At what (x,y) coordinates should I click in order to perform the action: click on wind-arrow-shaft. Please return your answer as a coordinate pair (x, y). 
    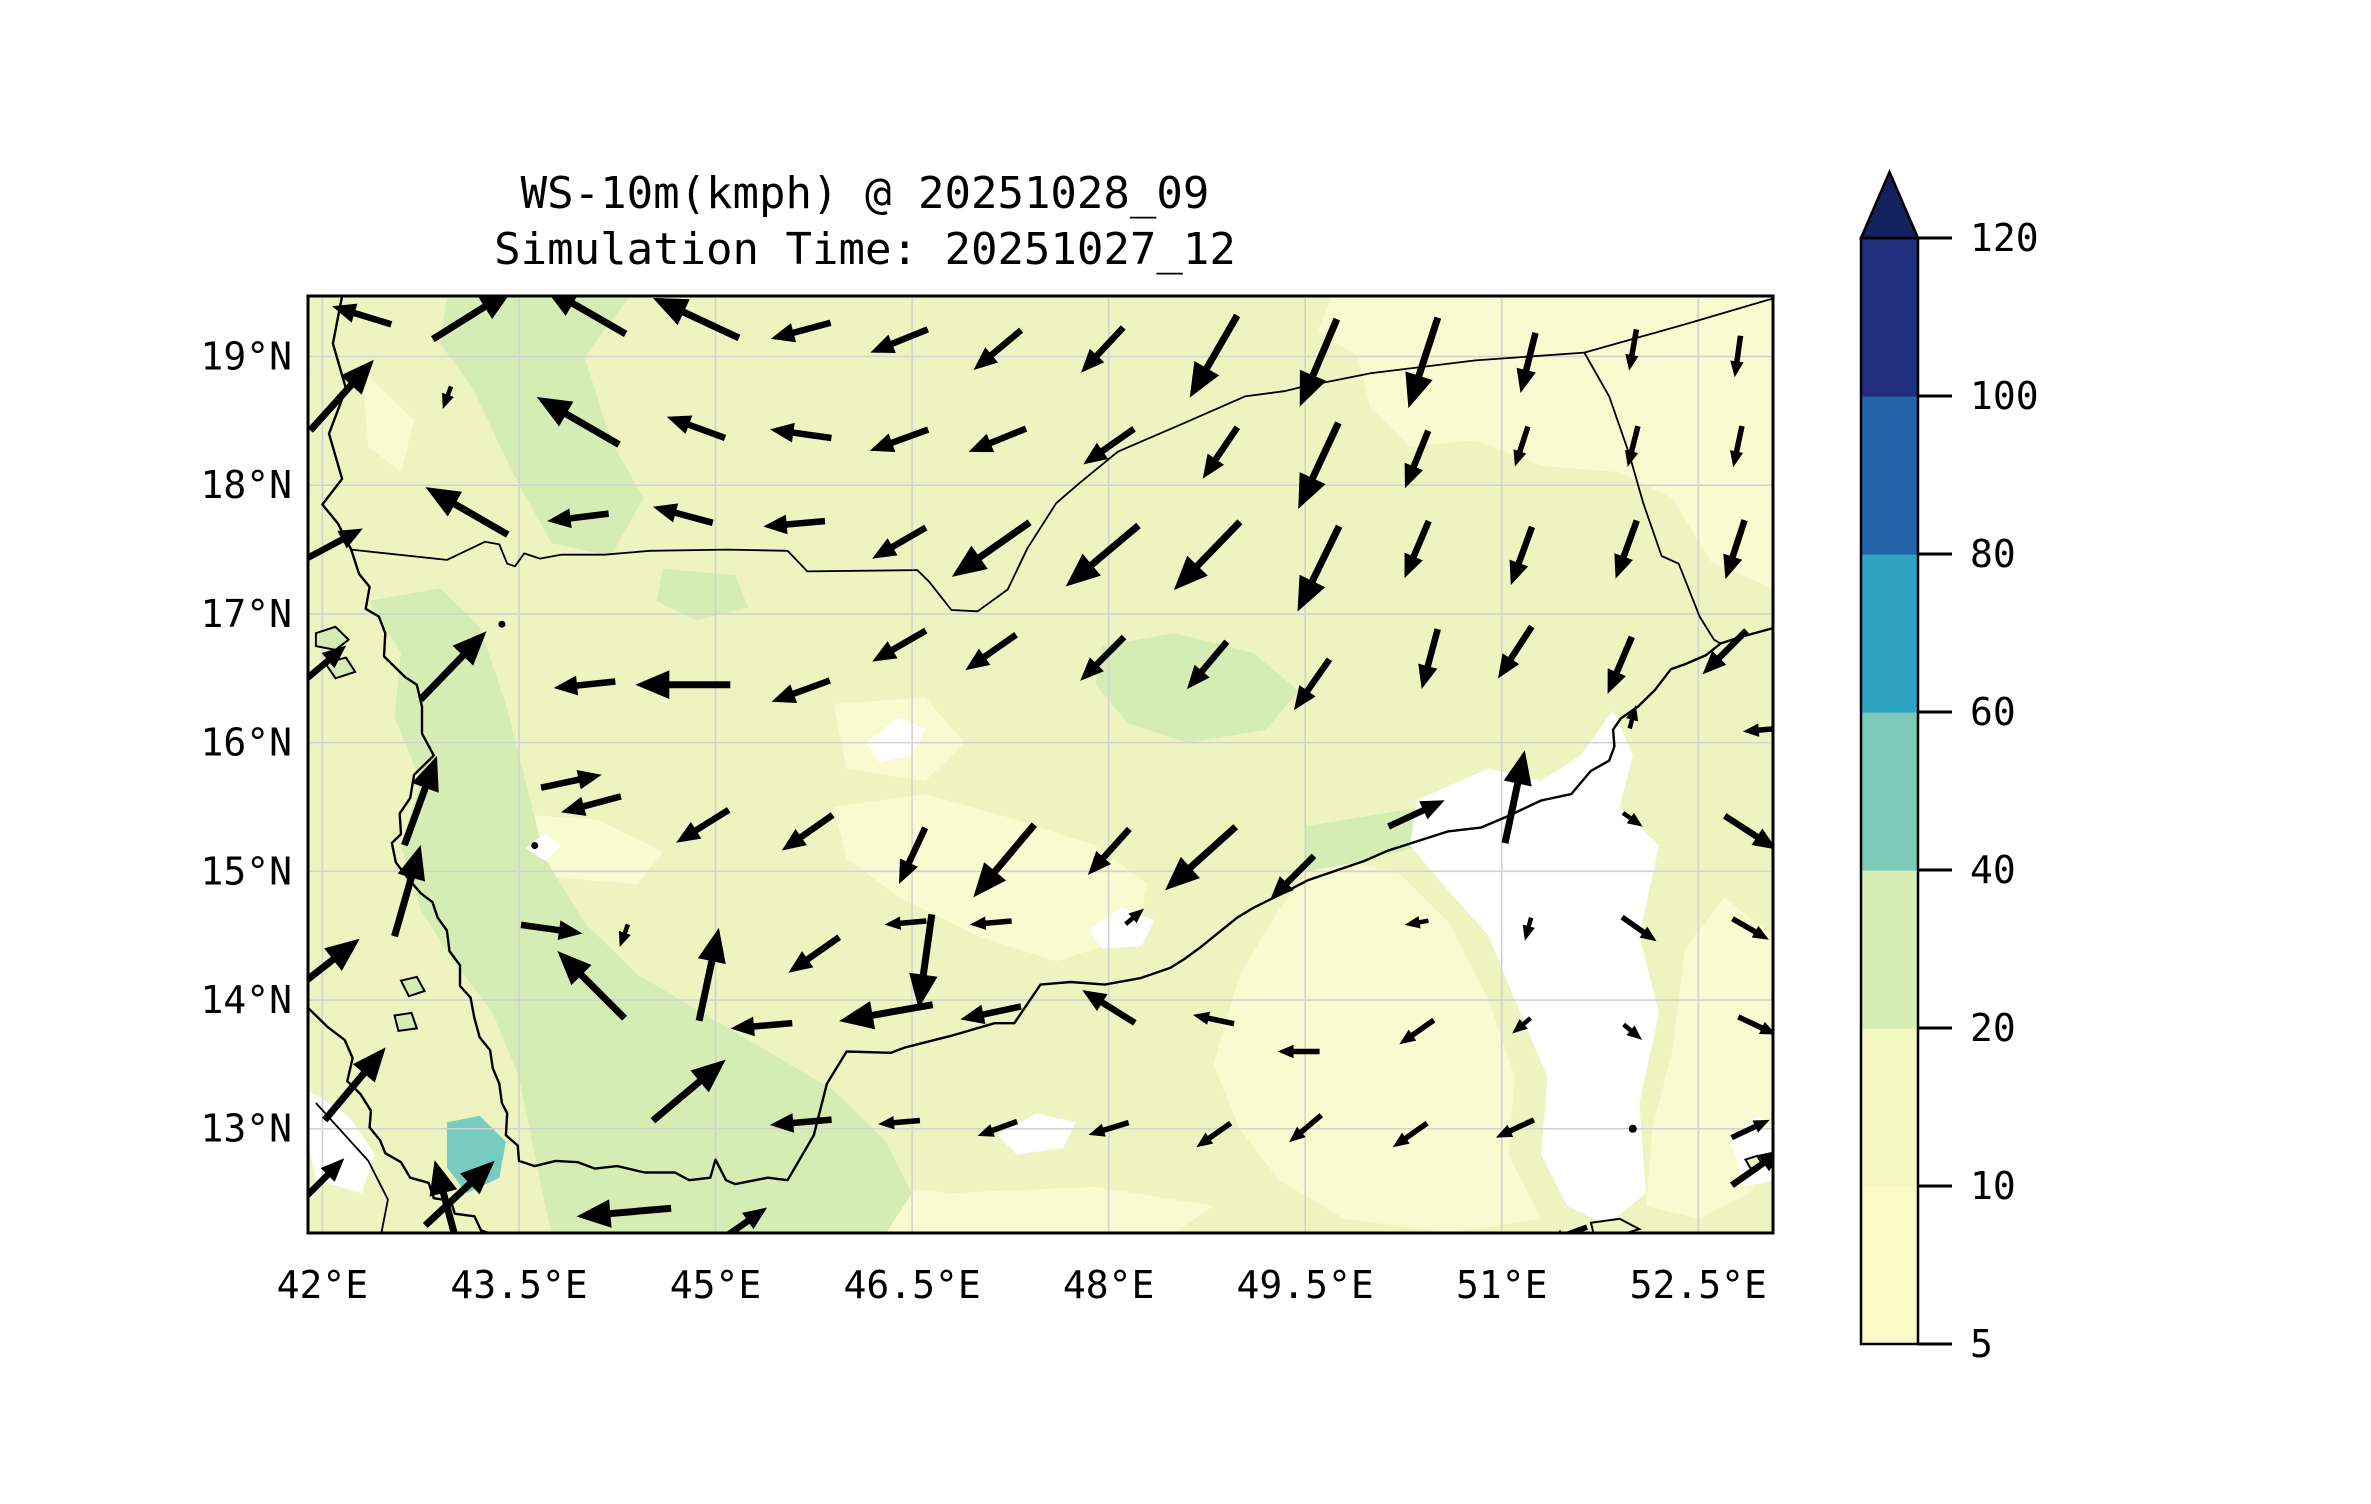
    Looking at the image, I should click on (877, 1241).